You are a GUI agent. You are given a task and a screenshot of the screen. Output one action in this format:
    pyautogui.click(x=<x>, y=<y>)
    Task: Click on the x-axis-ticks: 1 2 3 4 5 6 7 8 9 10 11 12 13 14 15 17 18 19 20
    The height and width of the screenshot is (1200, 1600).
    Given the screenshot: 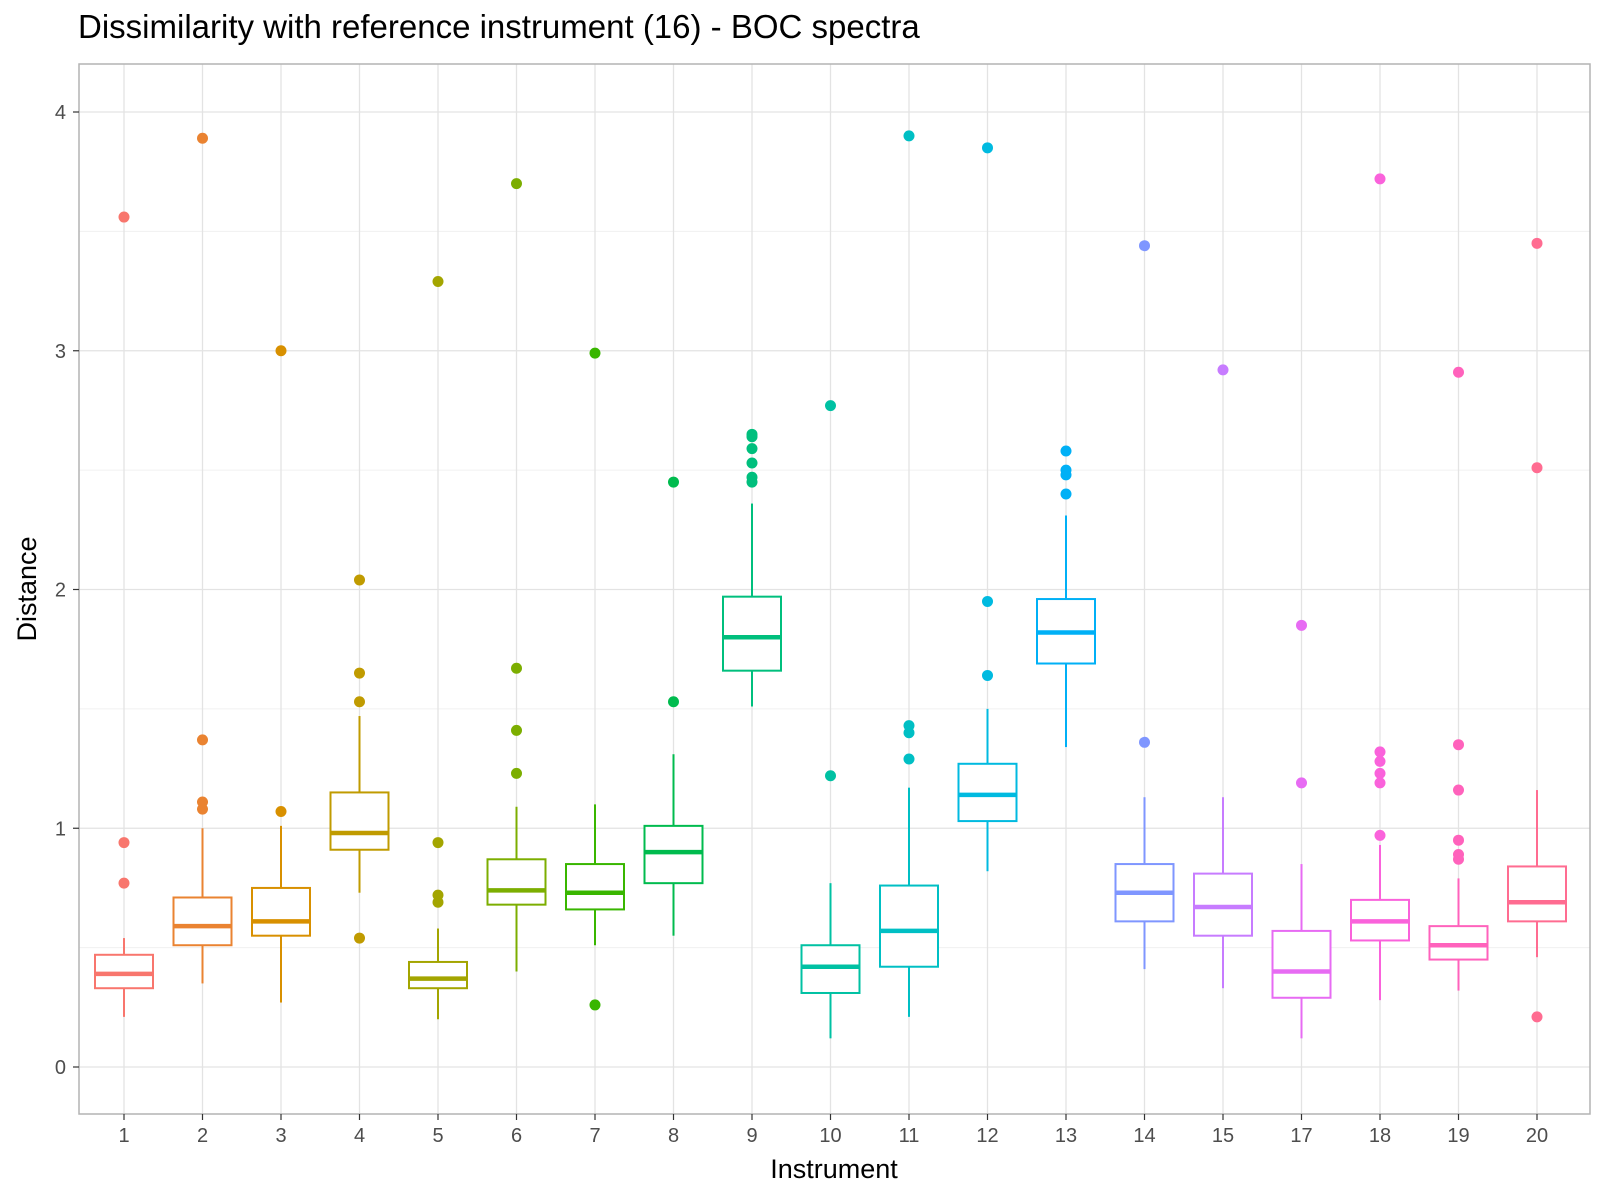 What is the action you would take?
    pyautogui.click(x=833, y=1130)
    